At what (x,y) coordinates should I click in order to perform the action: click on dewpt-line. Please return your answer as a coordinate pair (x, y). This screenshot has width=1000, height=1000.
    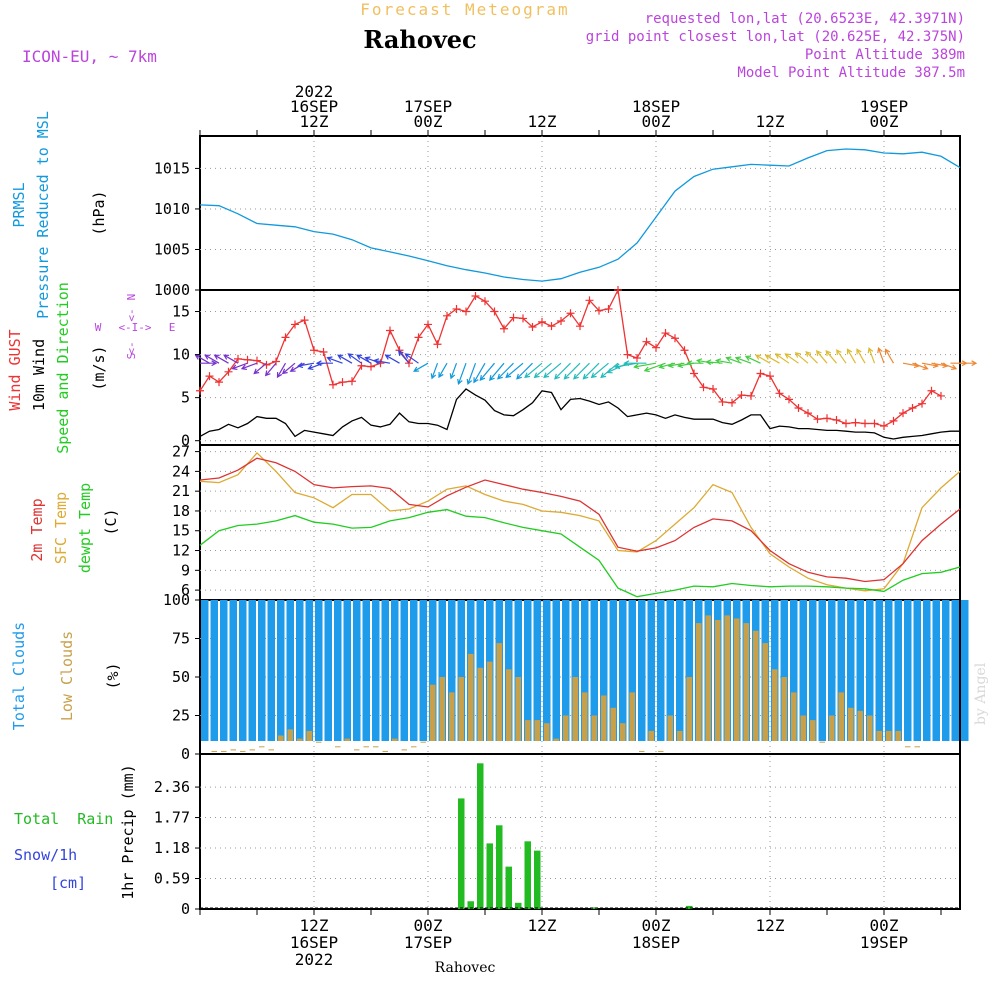
    Looking at the image, I should click on (580, 553).